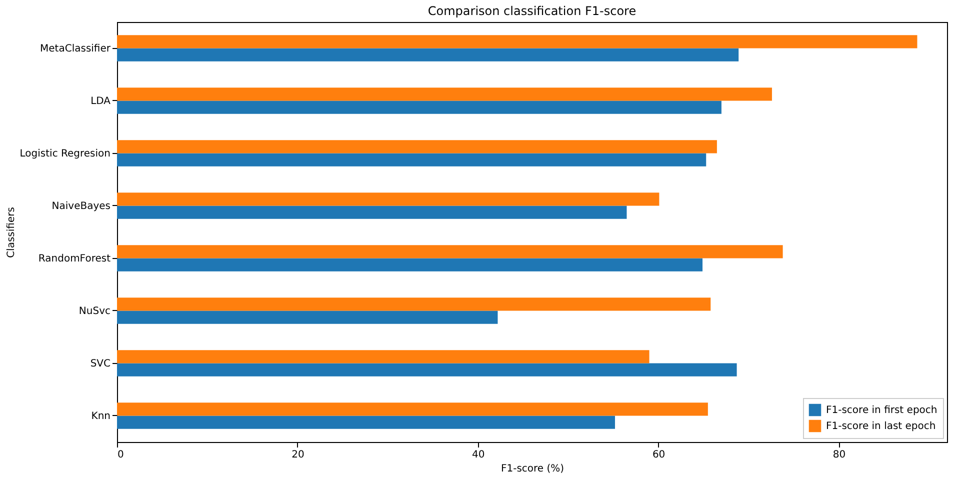  Describe the element at coordinates (532, 469) in the screenshot. I see `x-axis-title: F1-score (%)` at that location.